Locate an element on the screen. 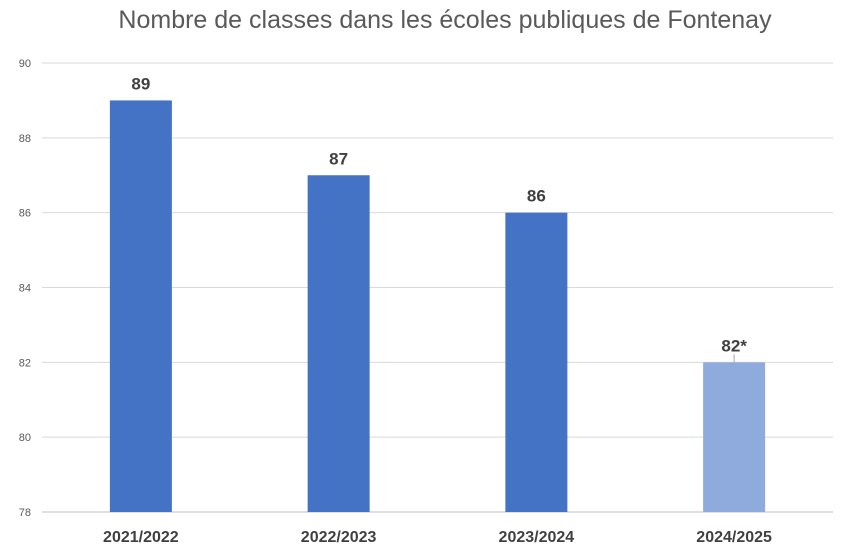  y-tick-label: 86 is located at coordinates (25, 214).